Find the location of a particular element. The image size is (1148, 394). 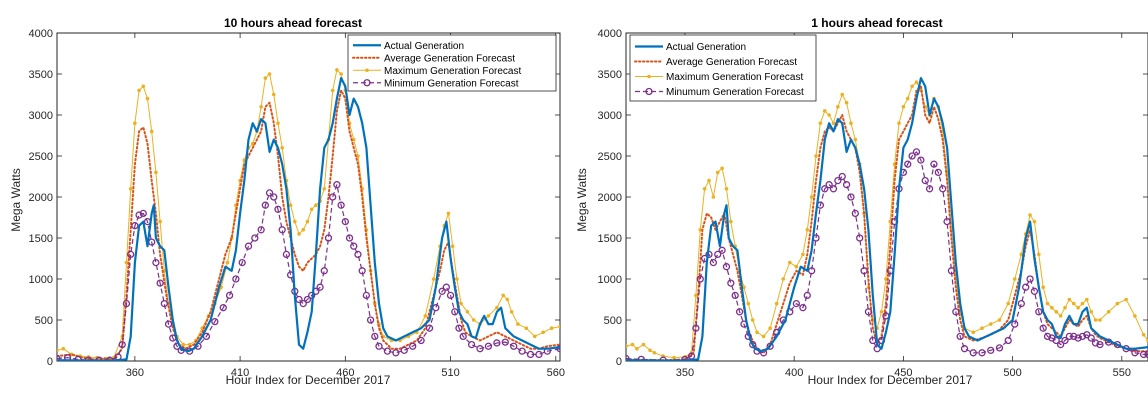

legend-label: Minumum Generation Forecast is located at coordinates (735, 92).